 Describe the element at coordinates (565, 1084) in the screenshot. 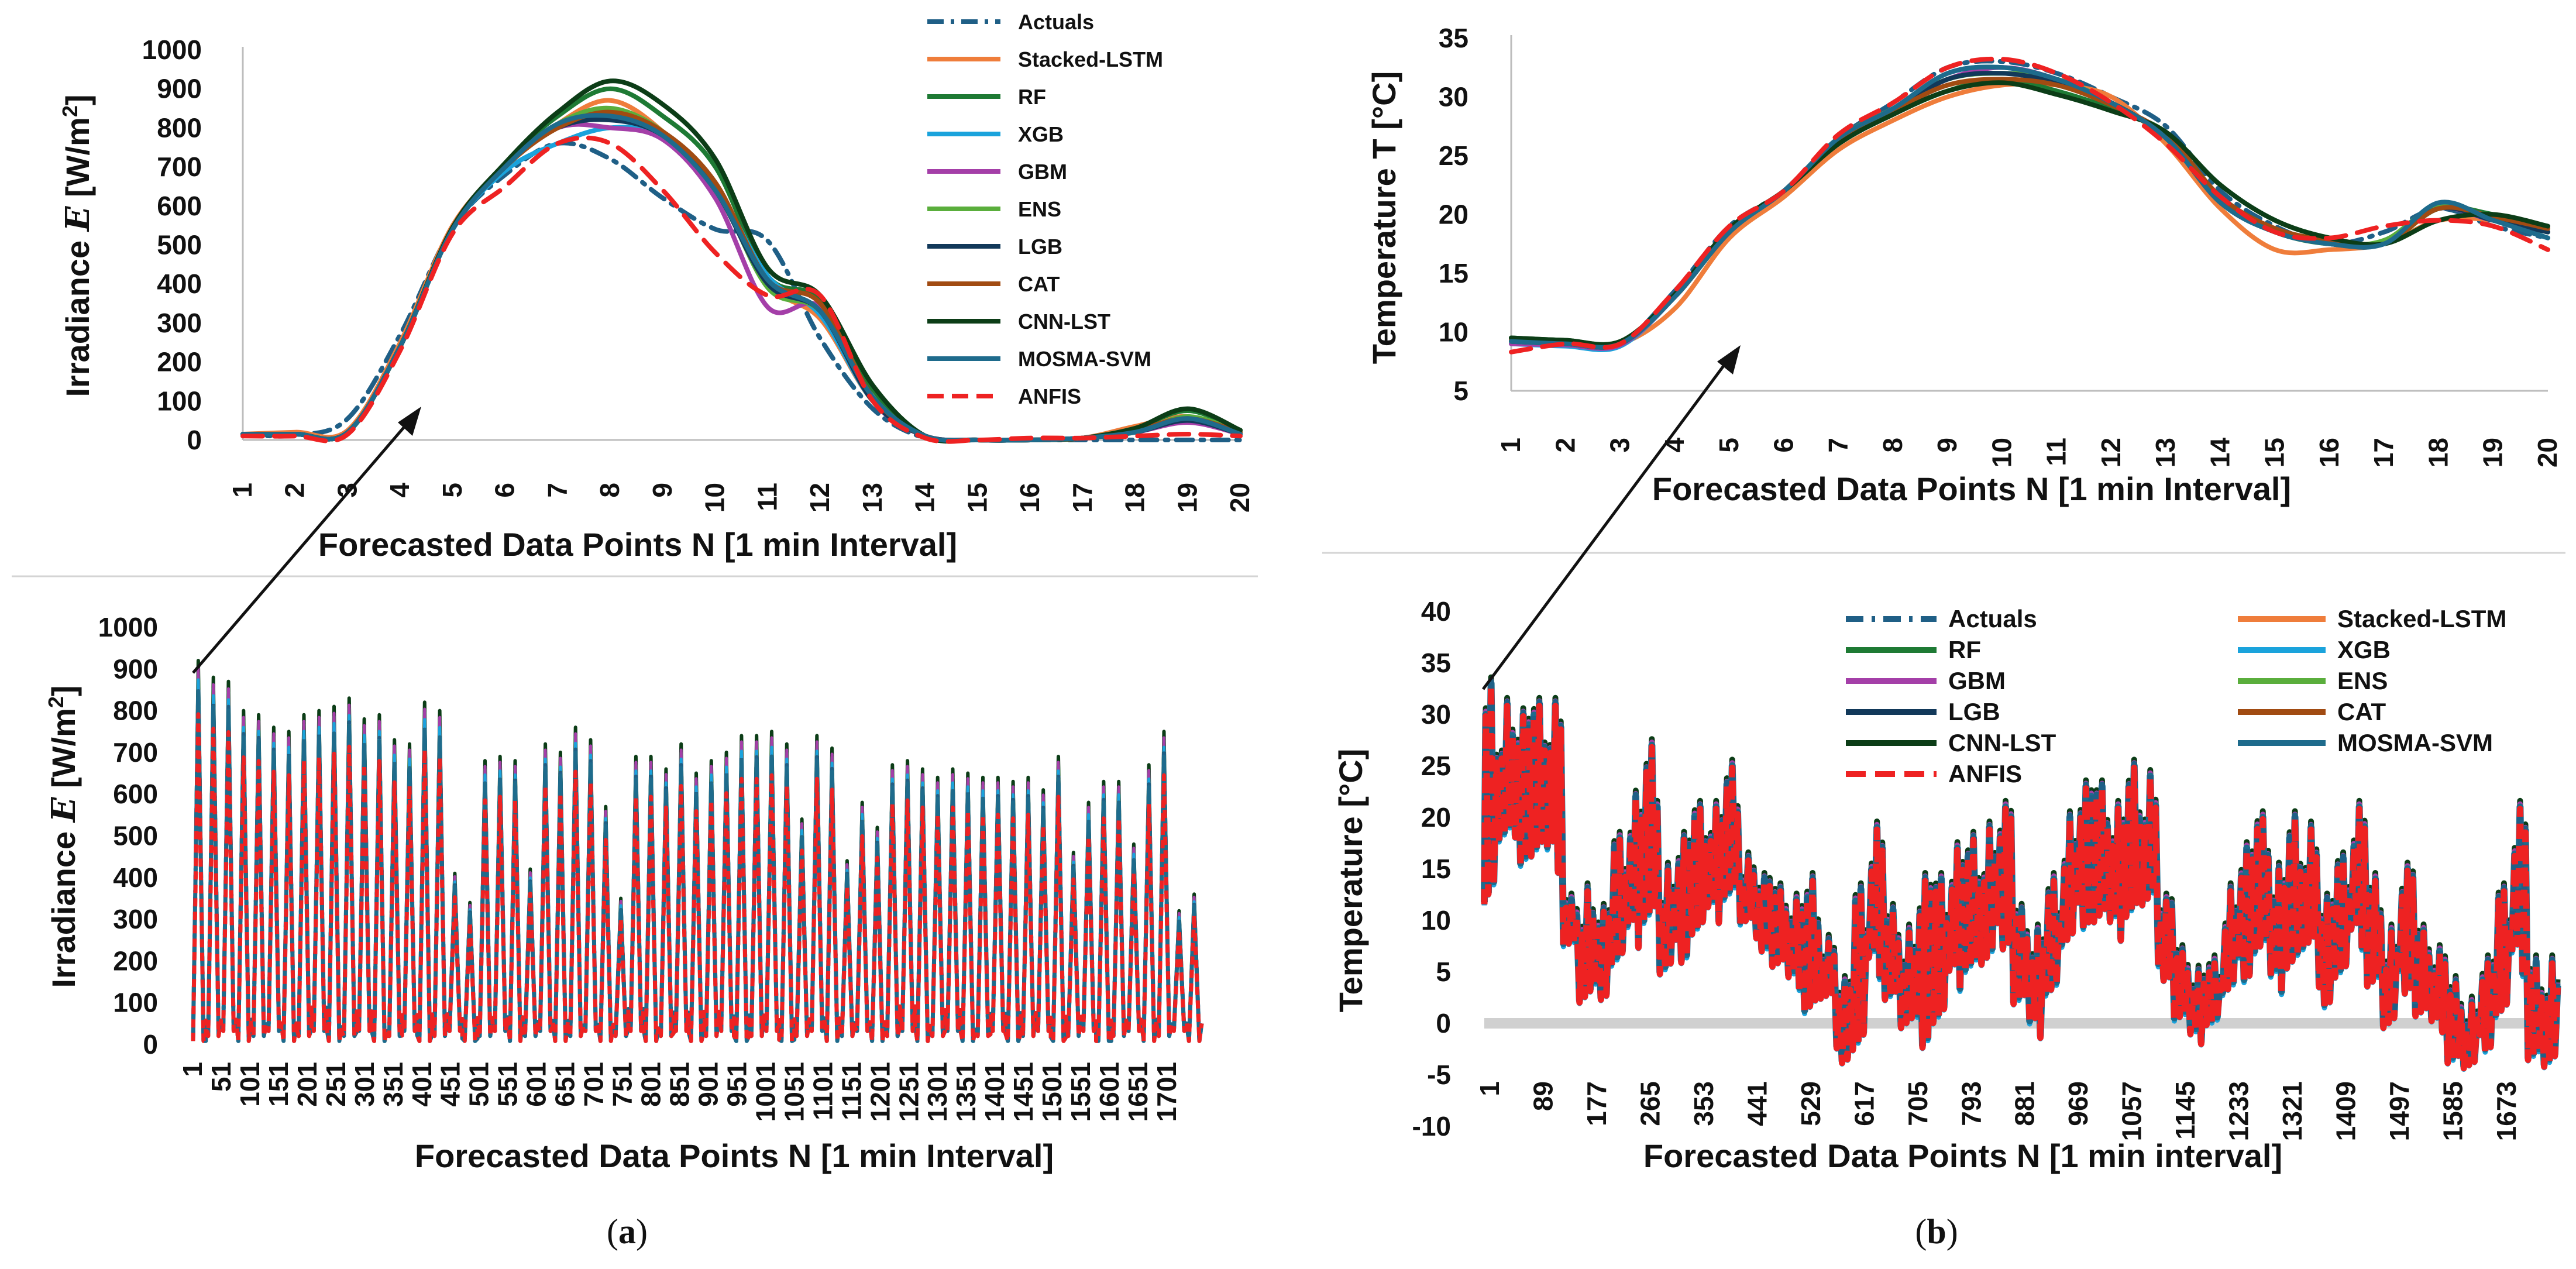

I see `x-tick-label: 651` at that location.